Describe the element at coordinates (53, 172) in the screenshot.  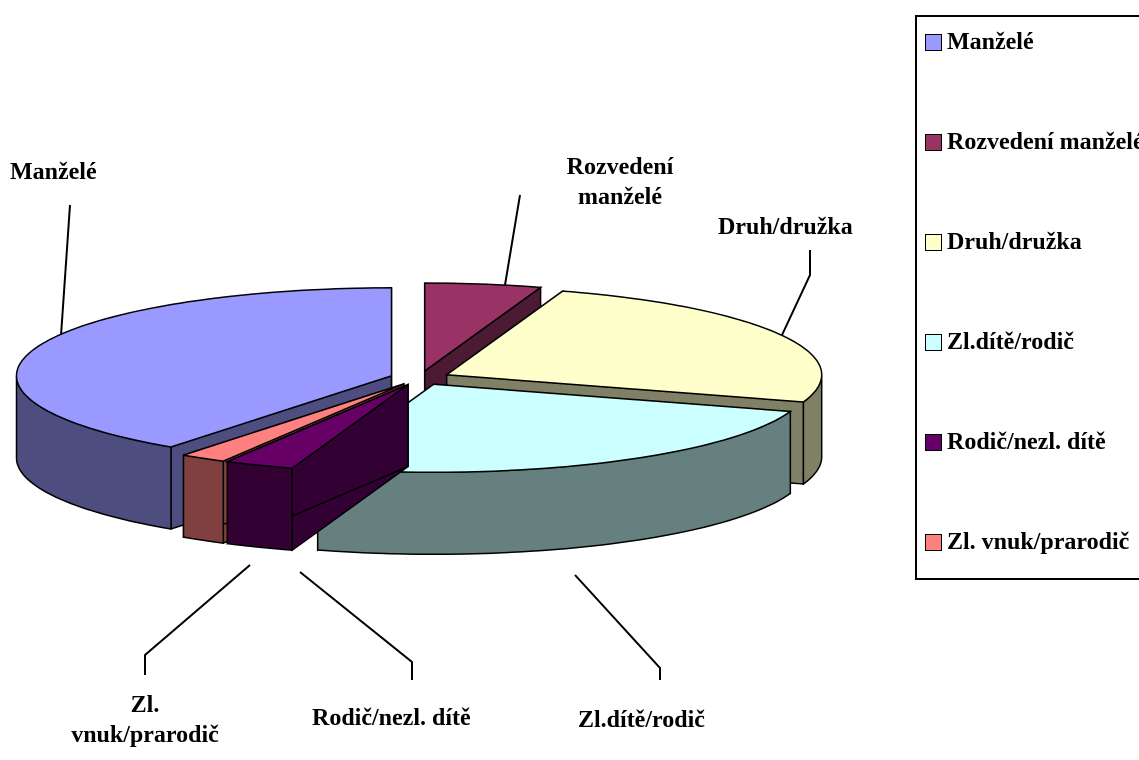
I see `data-label: Manželé` at that location.